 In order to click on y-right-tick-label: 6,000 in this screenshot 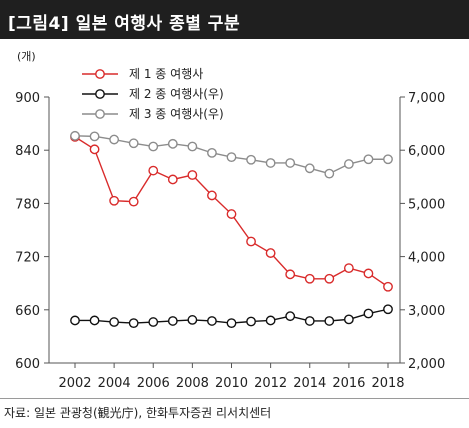, I will do `click(426, 151)`.